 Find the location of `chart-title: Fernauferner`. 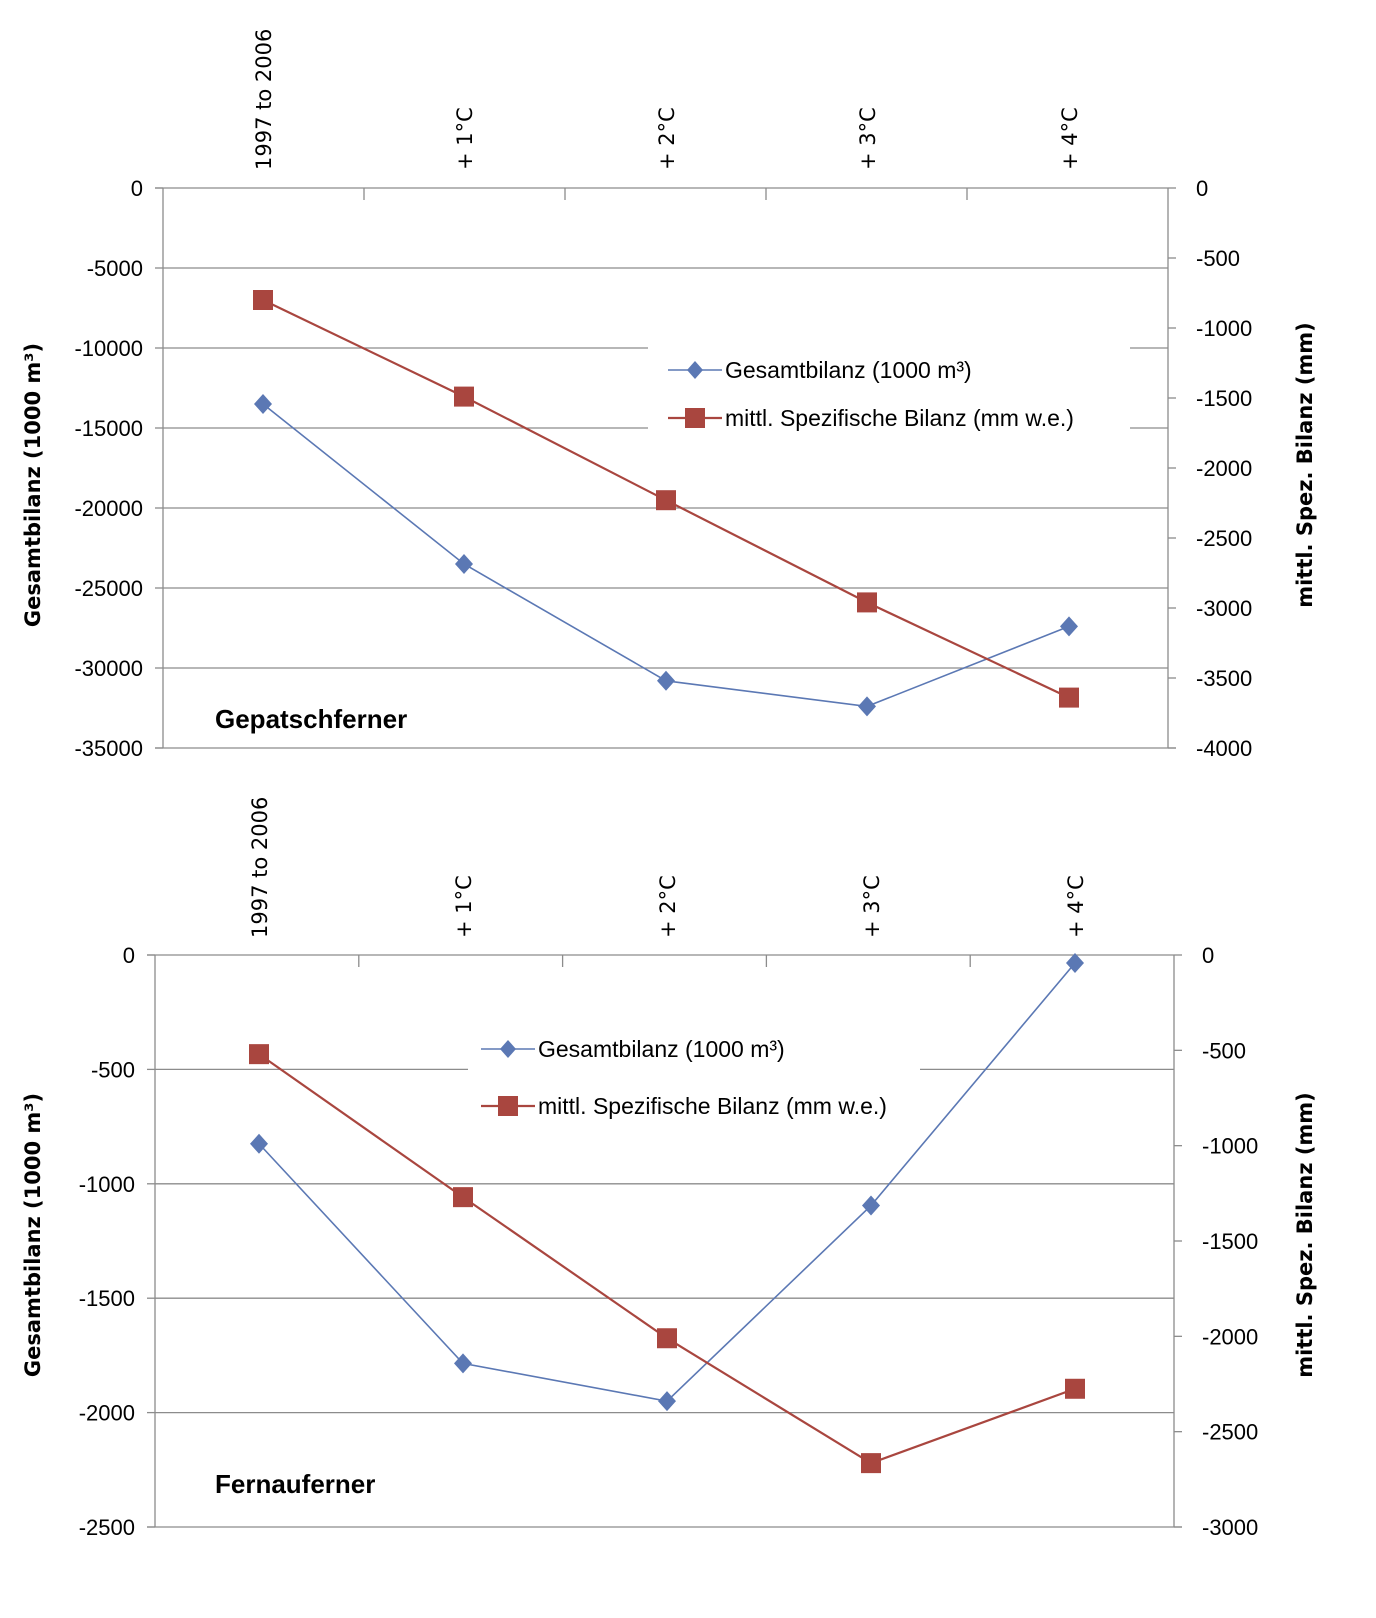

chart-title: Fernauferner is located at coordinates (295, 1484).